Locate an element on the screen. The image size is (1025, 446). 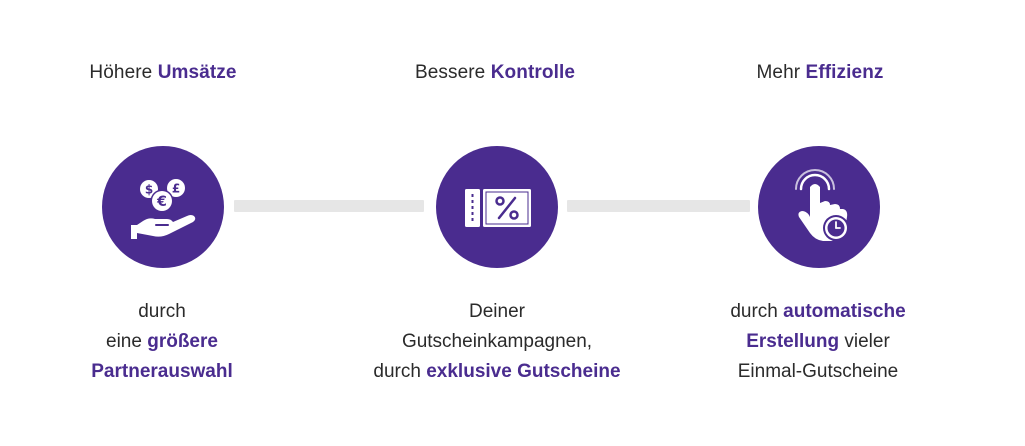
desc-line-bold: Partnerauswahl is located at coordinates (162, 371).